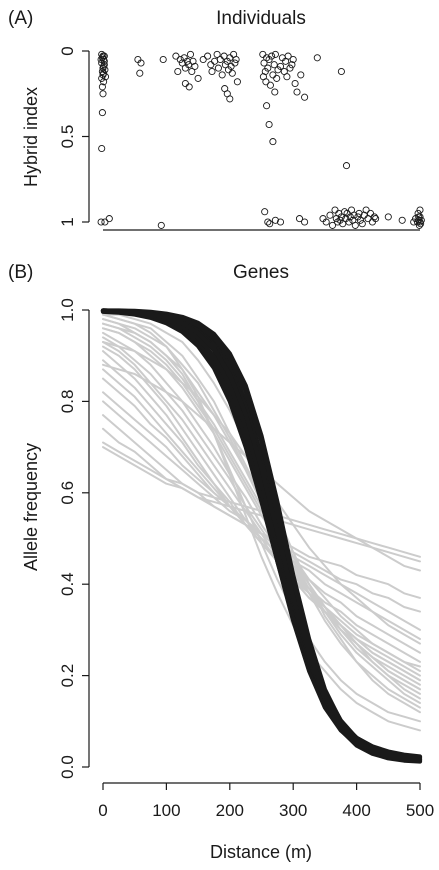  Describe the element at coordinates (261, 852) in the screenshot. I see `panel-b-xlabel: Distance (m)` at that location.